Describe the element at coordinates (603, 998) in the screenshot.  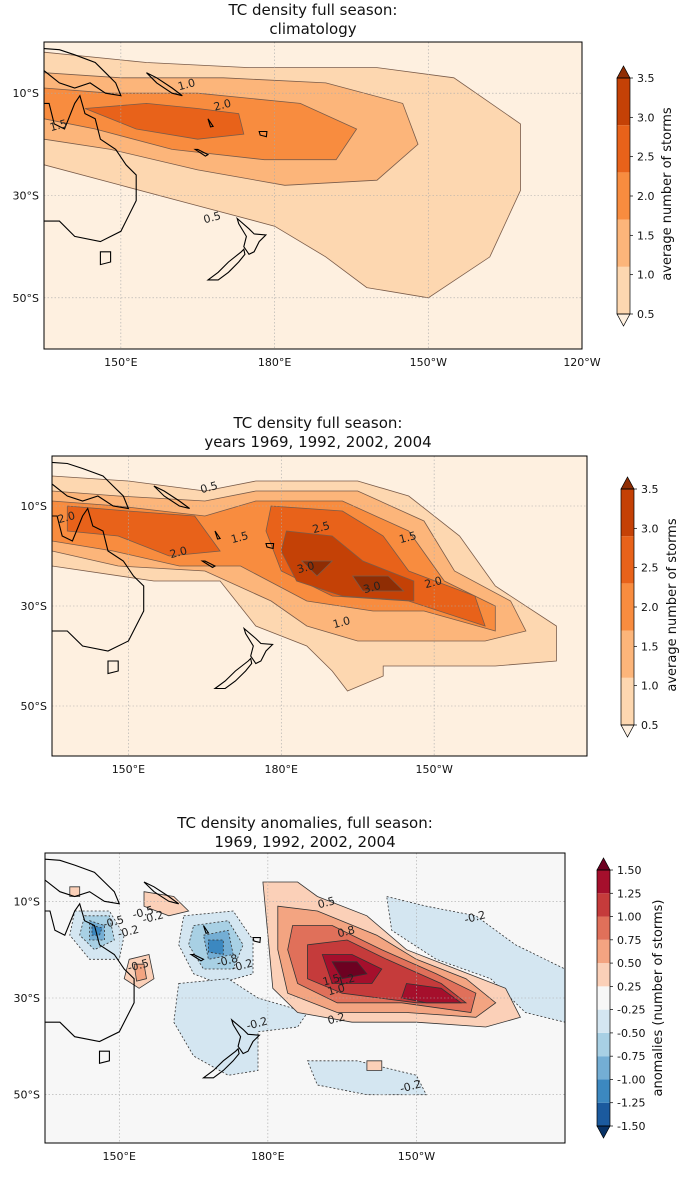
I see `colorbar-frame` at that location.